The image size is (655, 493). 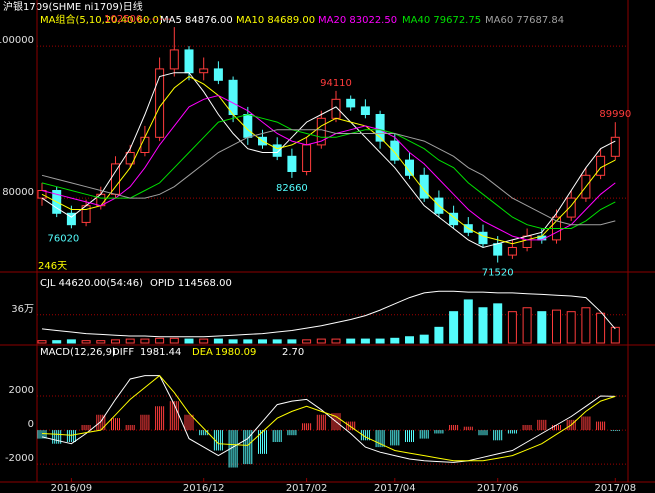 I want to click on chart-title: 沪银1709(SHME ni1709)日线, so click(x=73, y=6).